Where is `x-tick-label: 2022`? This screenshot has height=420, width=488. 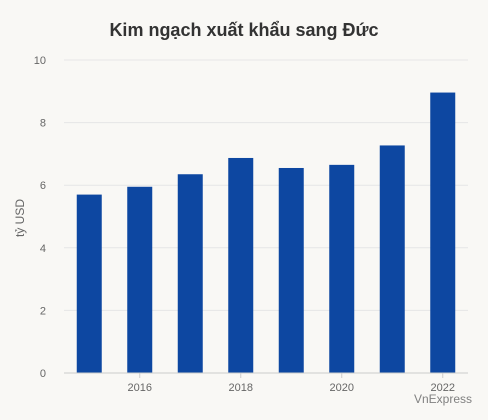 x-tick-label: 2022 is located at coordinates (443, 388).